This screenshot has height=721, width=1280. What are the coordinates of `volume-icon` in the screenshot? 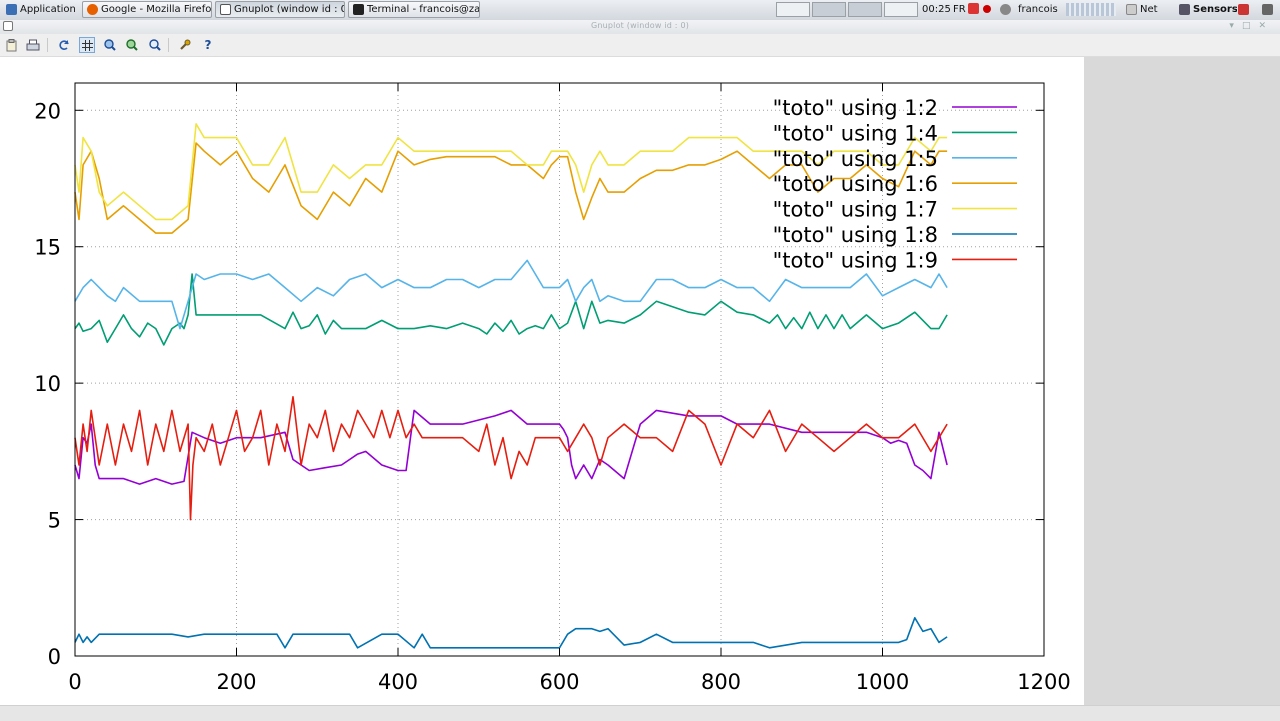 It's located at (1267, 9).